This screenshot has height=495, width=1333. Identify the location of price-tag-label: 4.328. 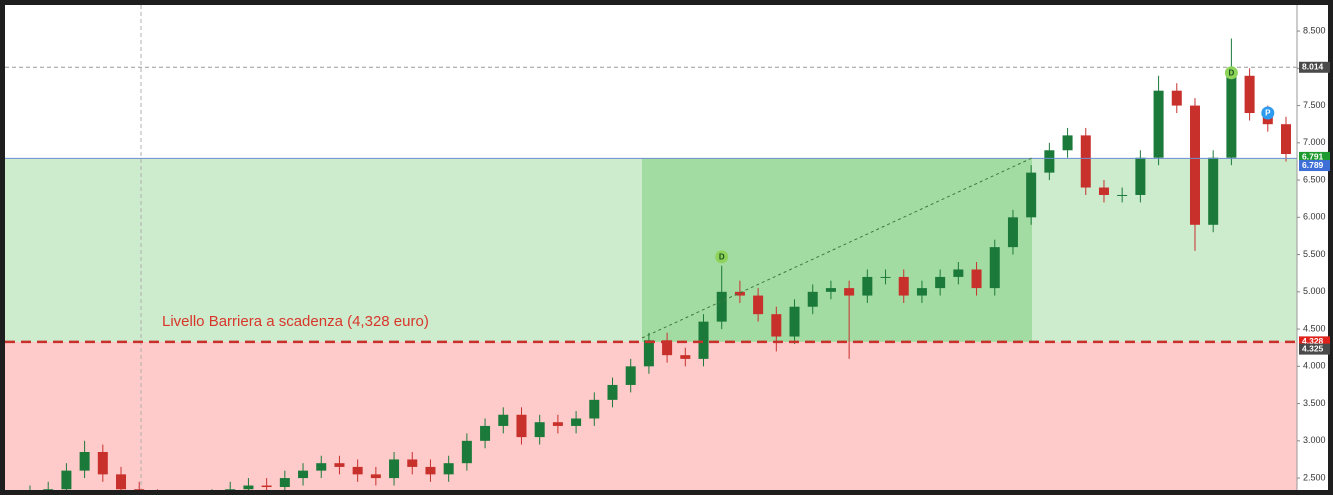
(1313, 341).